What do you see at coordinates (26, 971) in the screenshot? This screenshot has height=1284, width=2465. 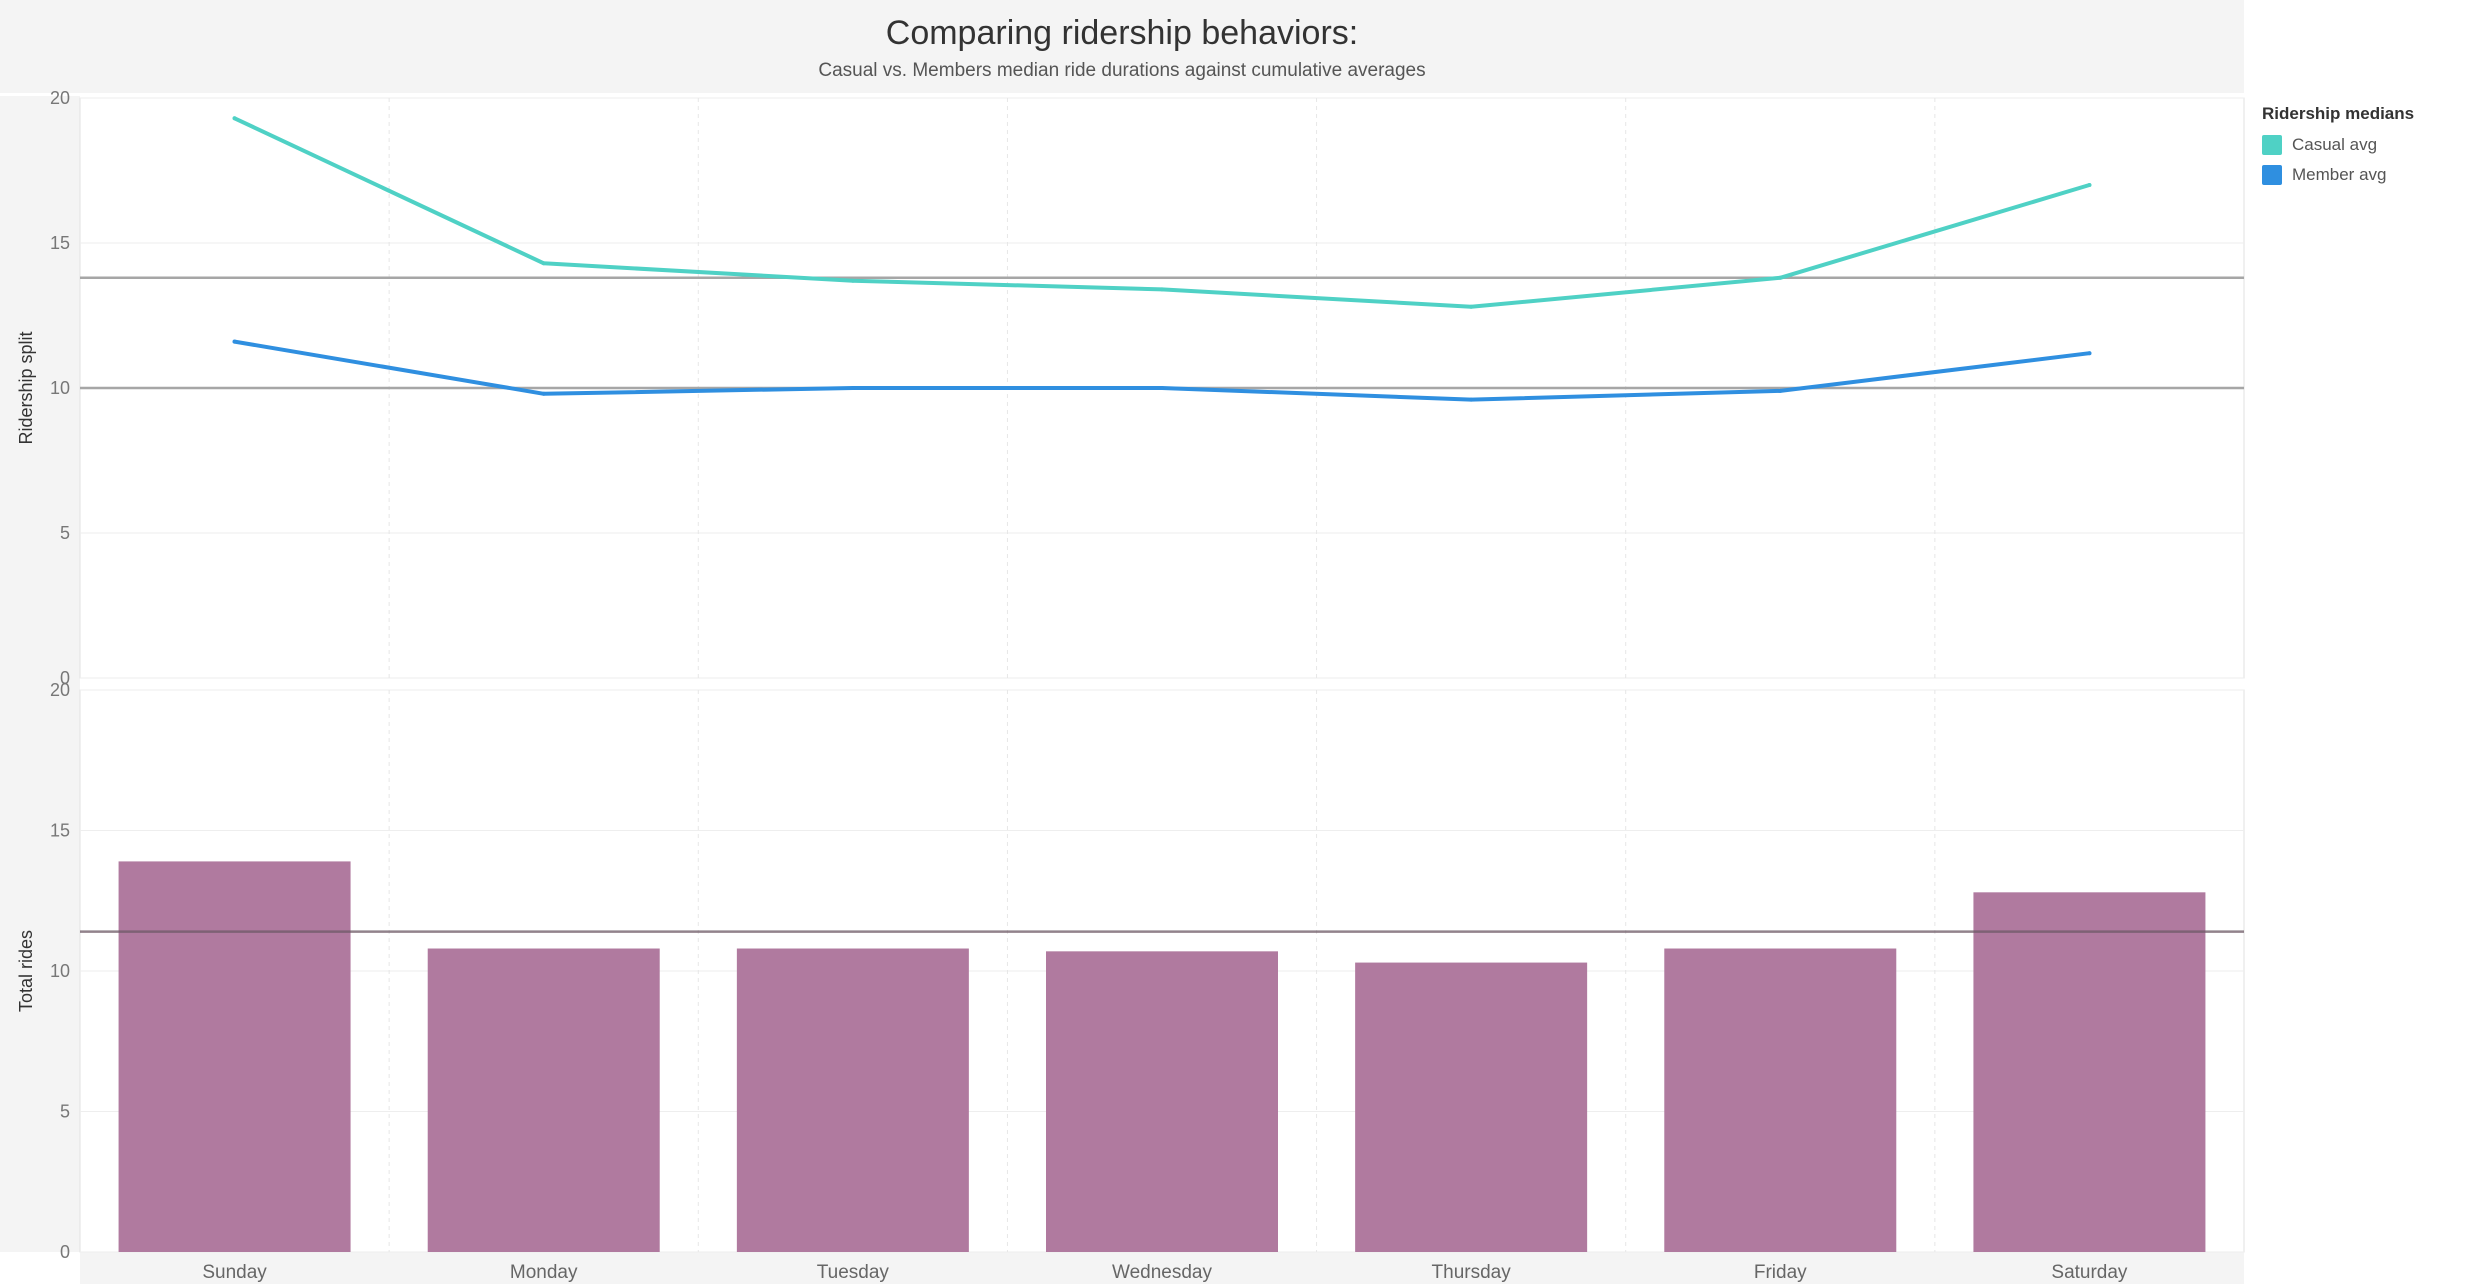 I see `bar-chart-y-axis-title: Total rides` at bounding box center [26, 971].